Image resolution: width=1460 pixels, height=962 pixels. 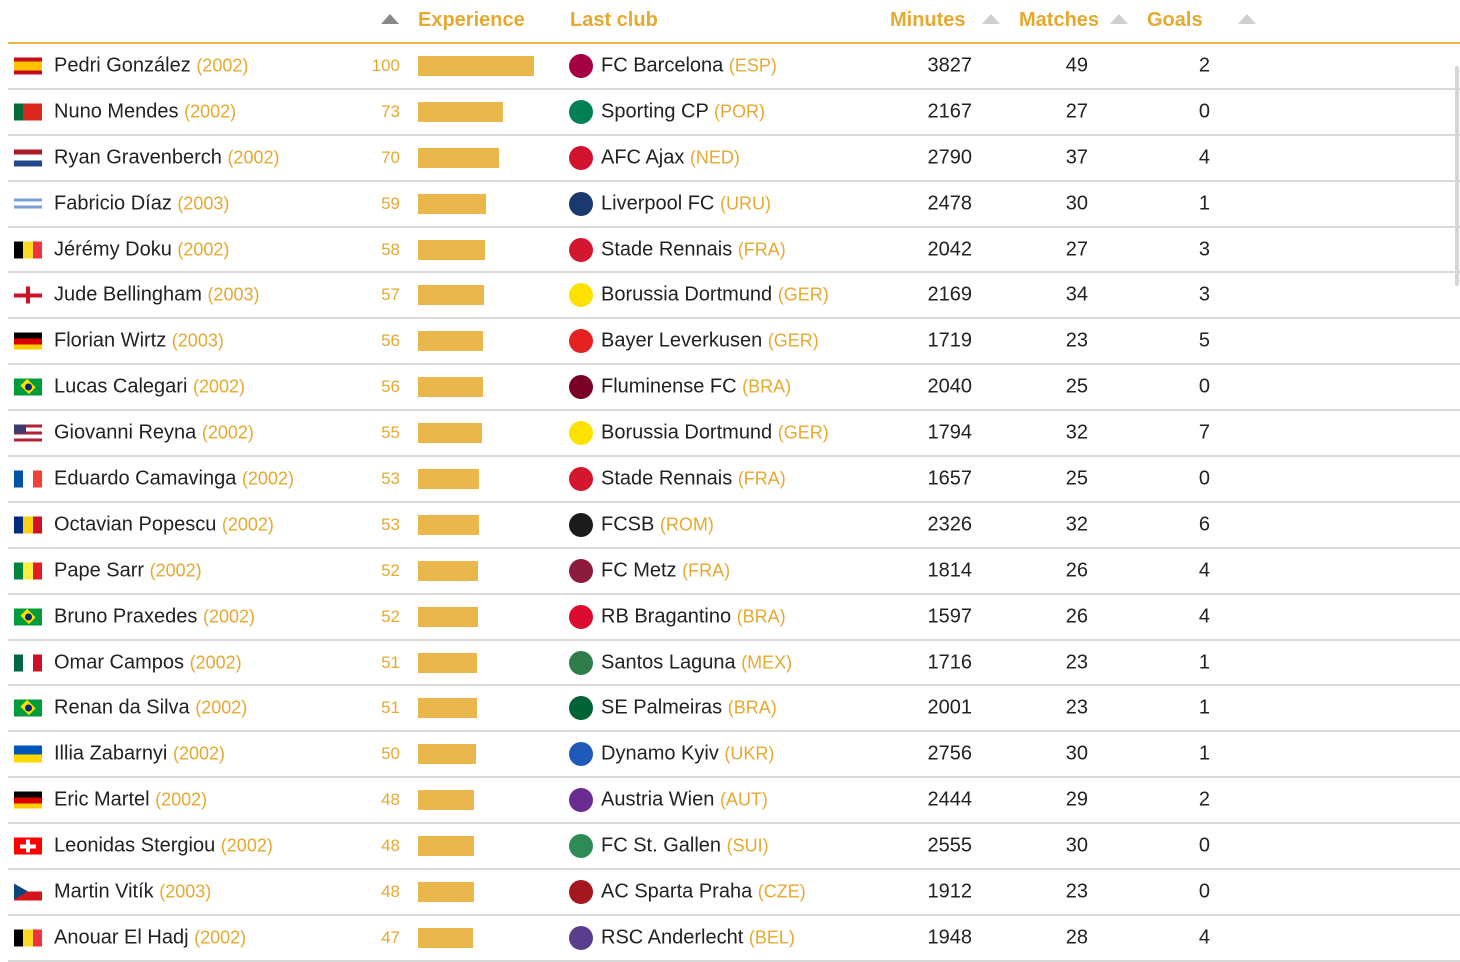 What do you see at coordinates (710, 341) in the screenshot?
I see `last-club: Bayer Leverkusen (GER)` at bounding box center [710, 341].